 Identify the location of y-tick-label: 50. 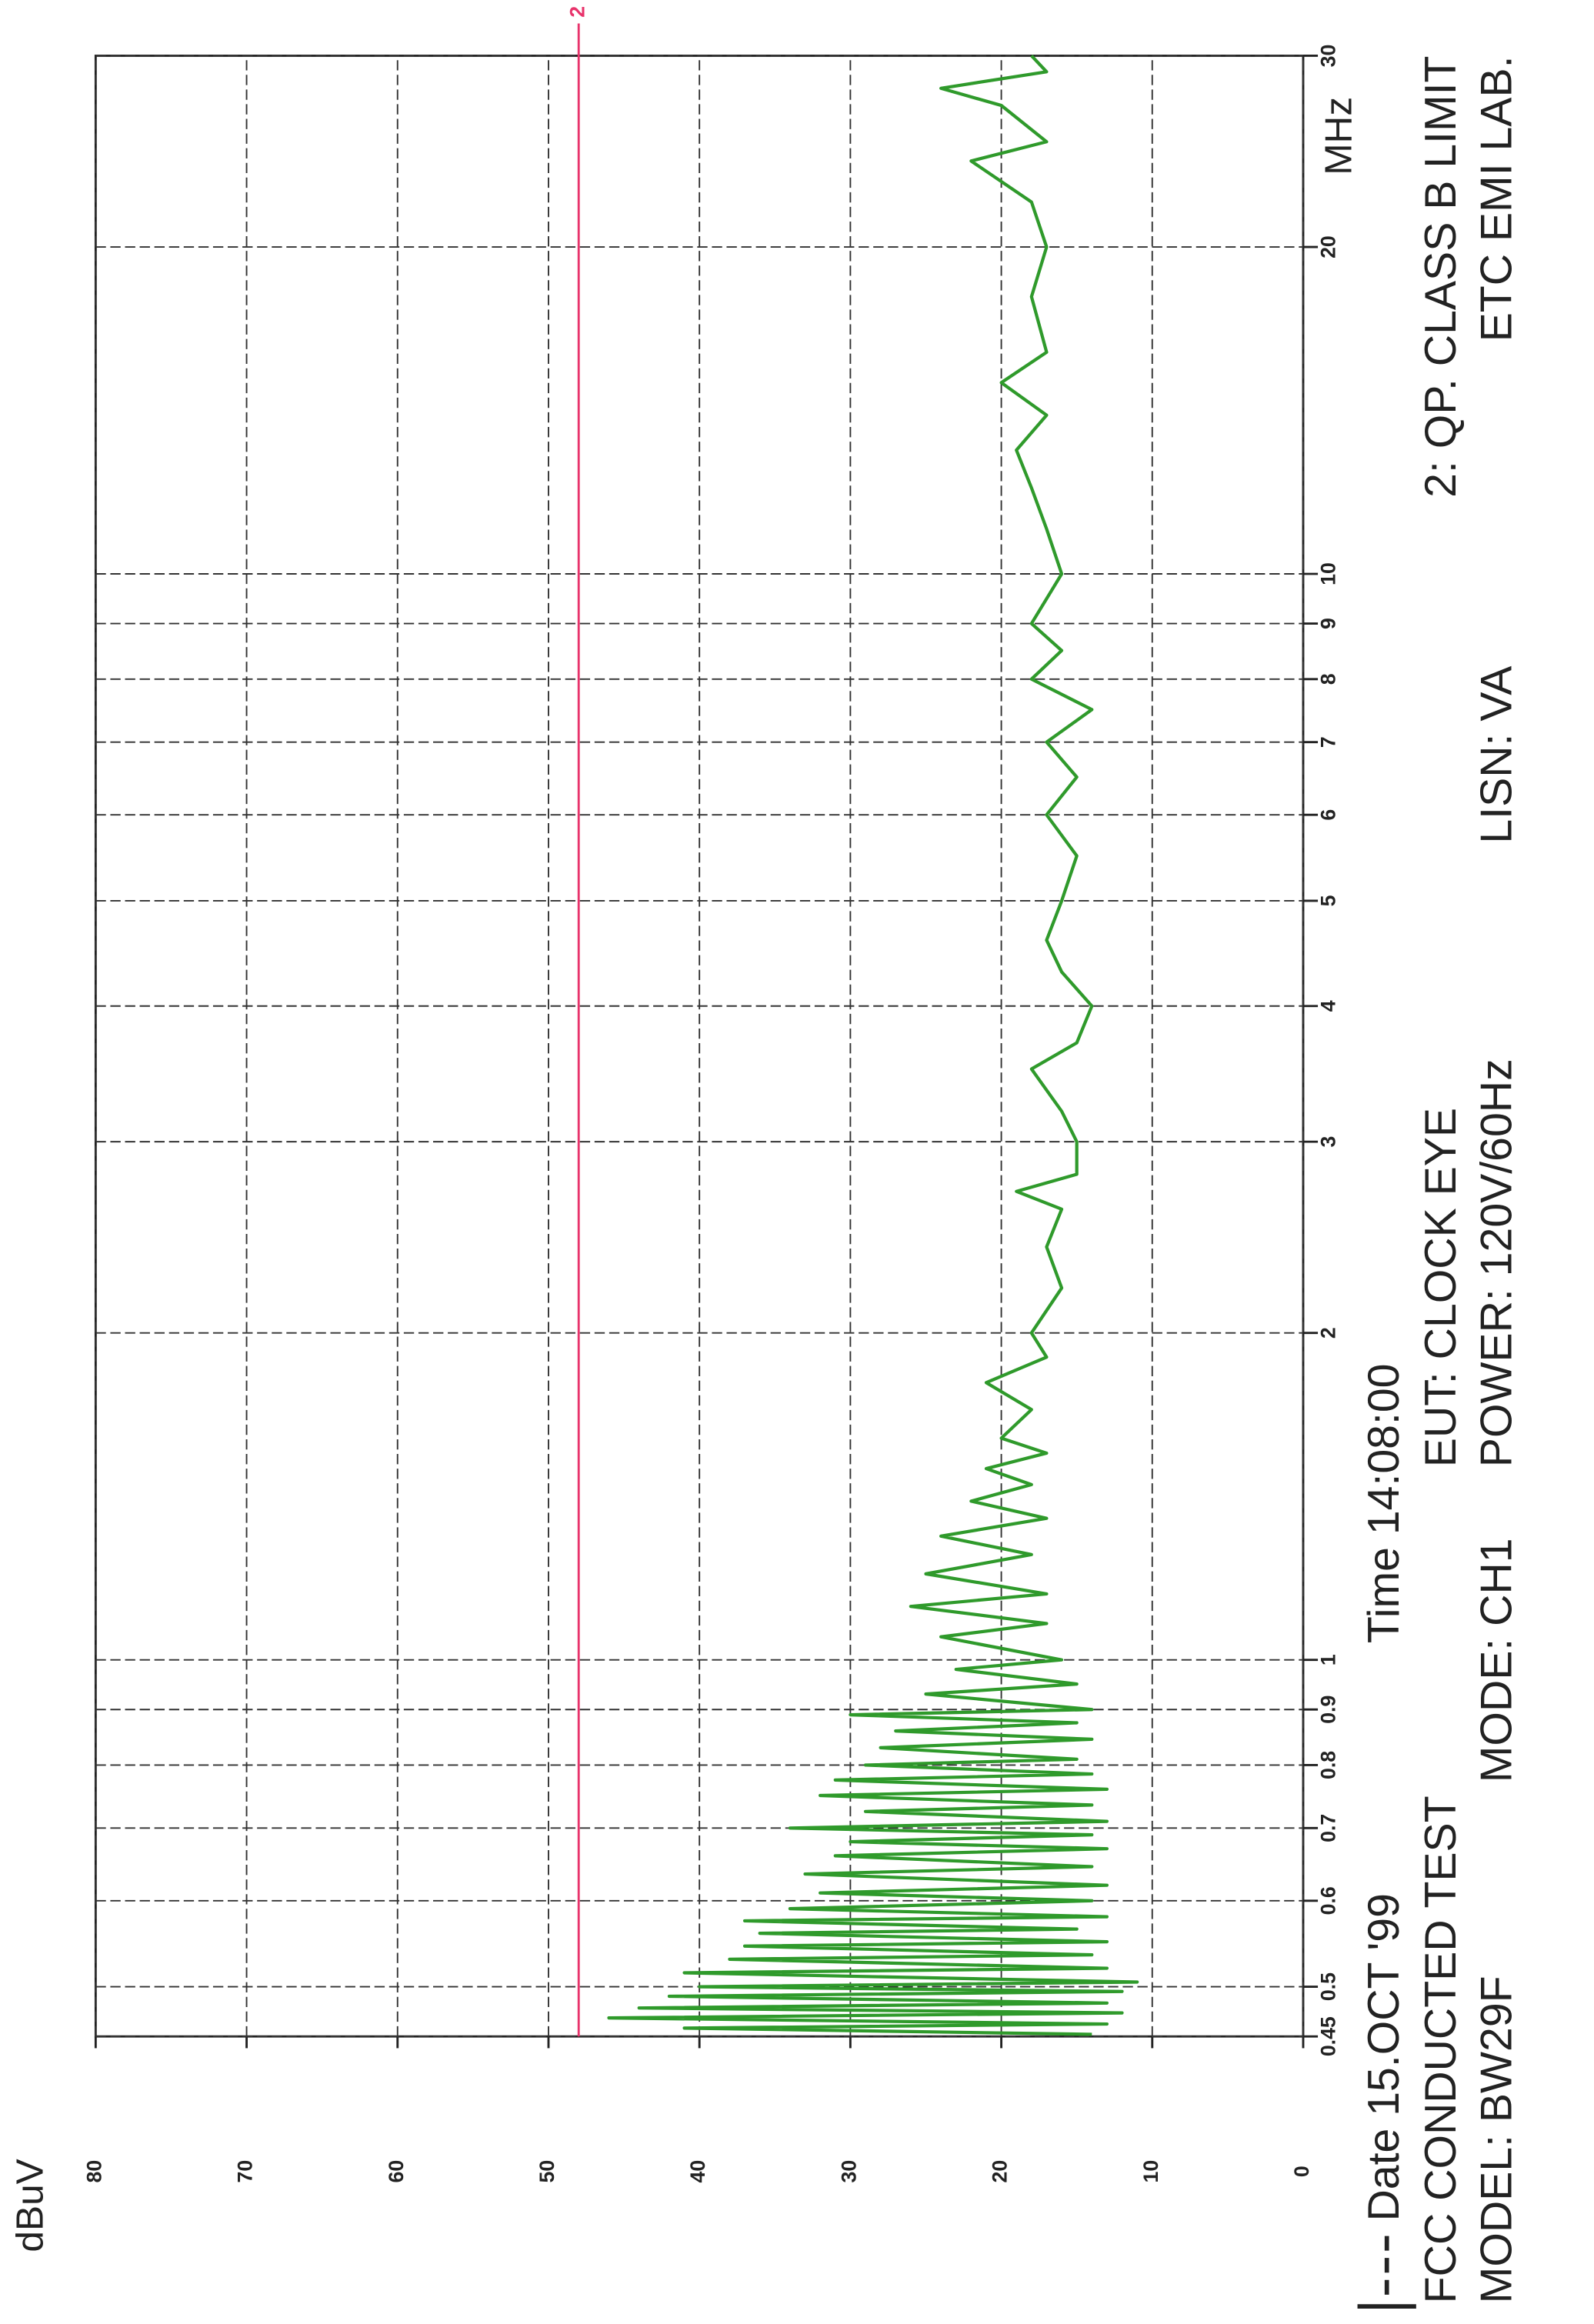
(547, 2171).